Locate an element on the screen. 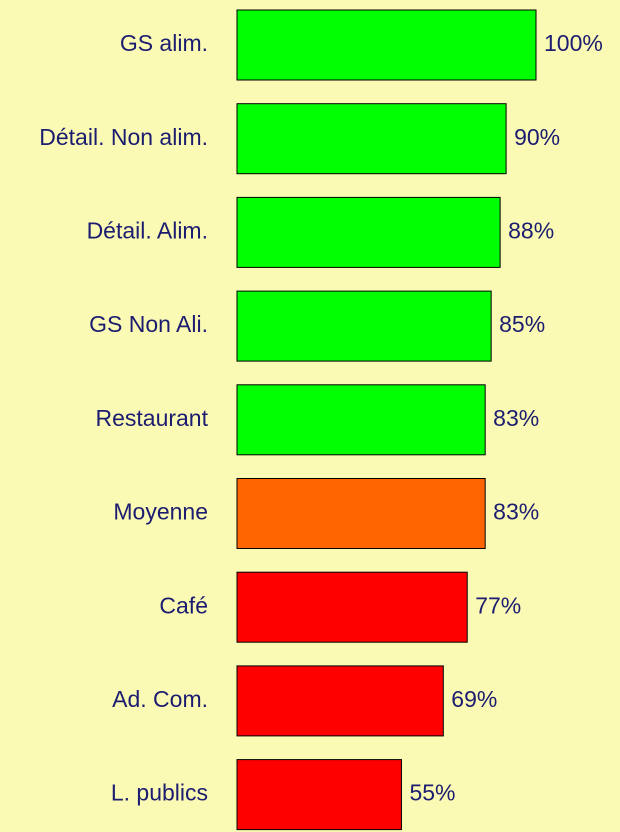 This screenshot has height=832, width=620. value-label: 55% is located at coordinates (432, 793).